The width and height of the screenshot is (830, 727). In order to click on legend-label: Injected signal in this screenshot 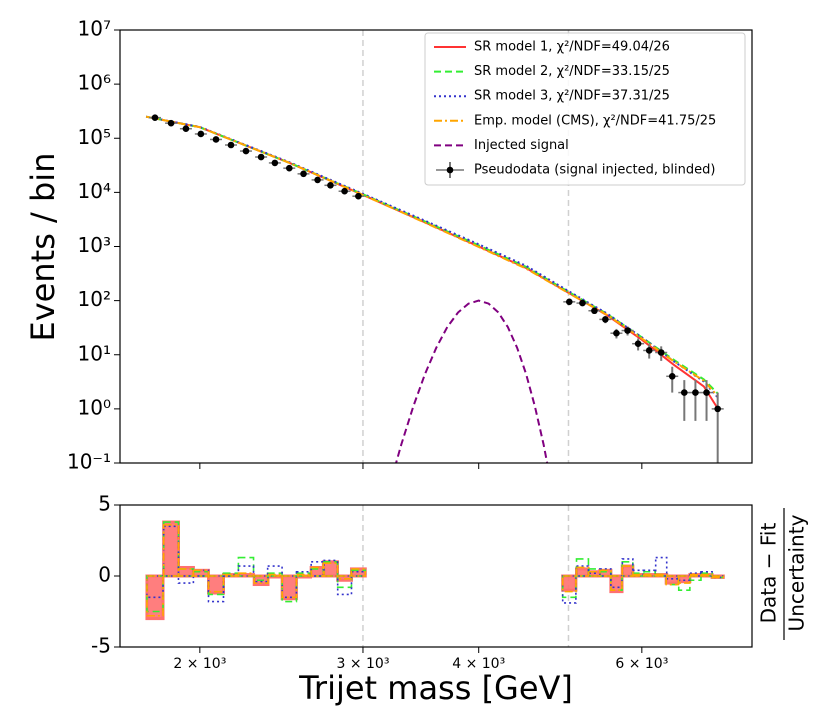, I will do `click(521, 145)`.